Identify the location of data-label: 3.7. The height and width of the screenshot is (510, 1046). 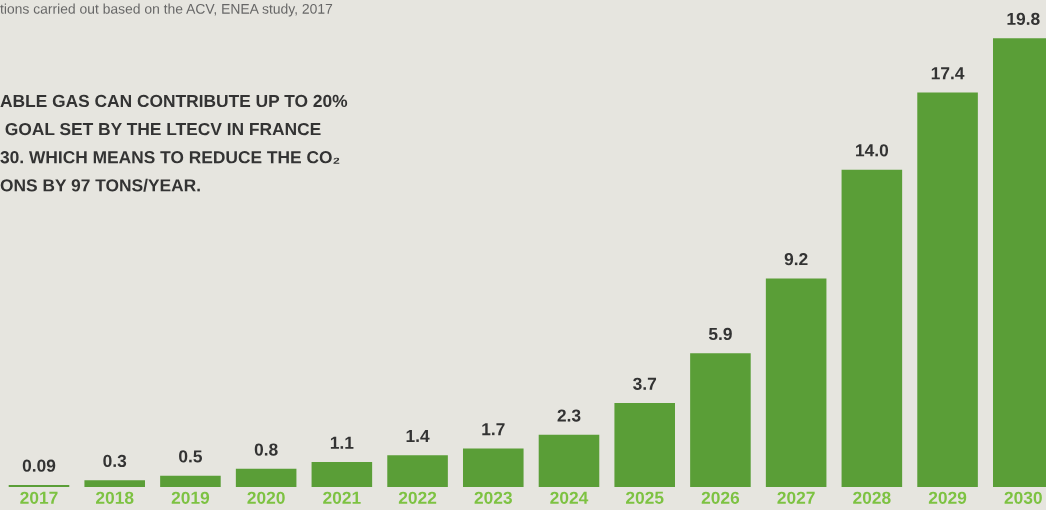
(645, 383).